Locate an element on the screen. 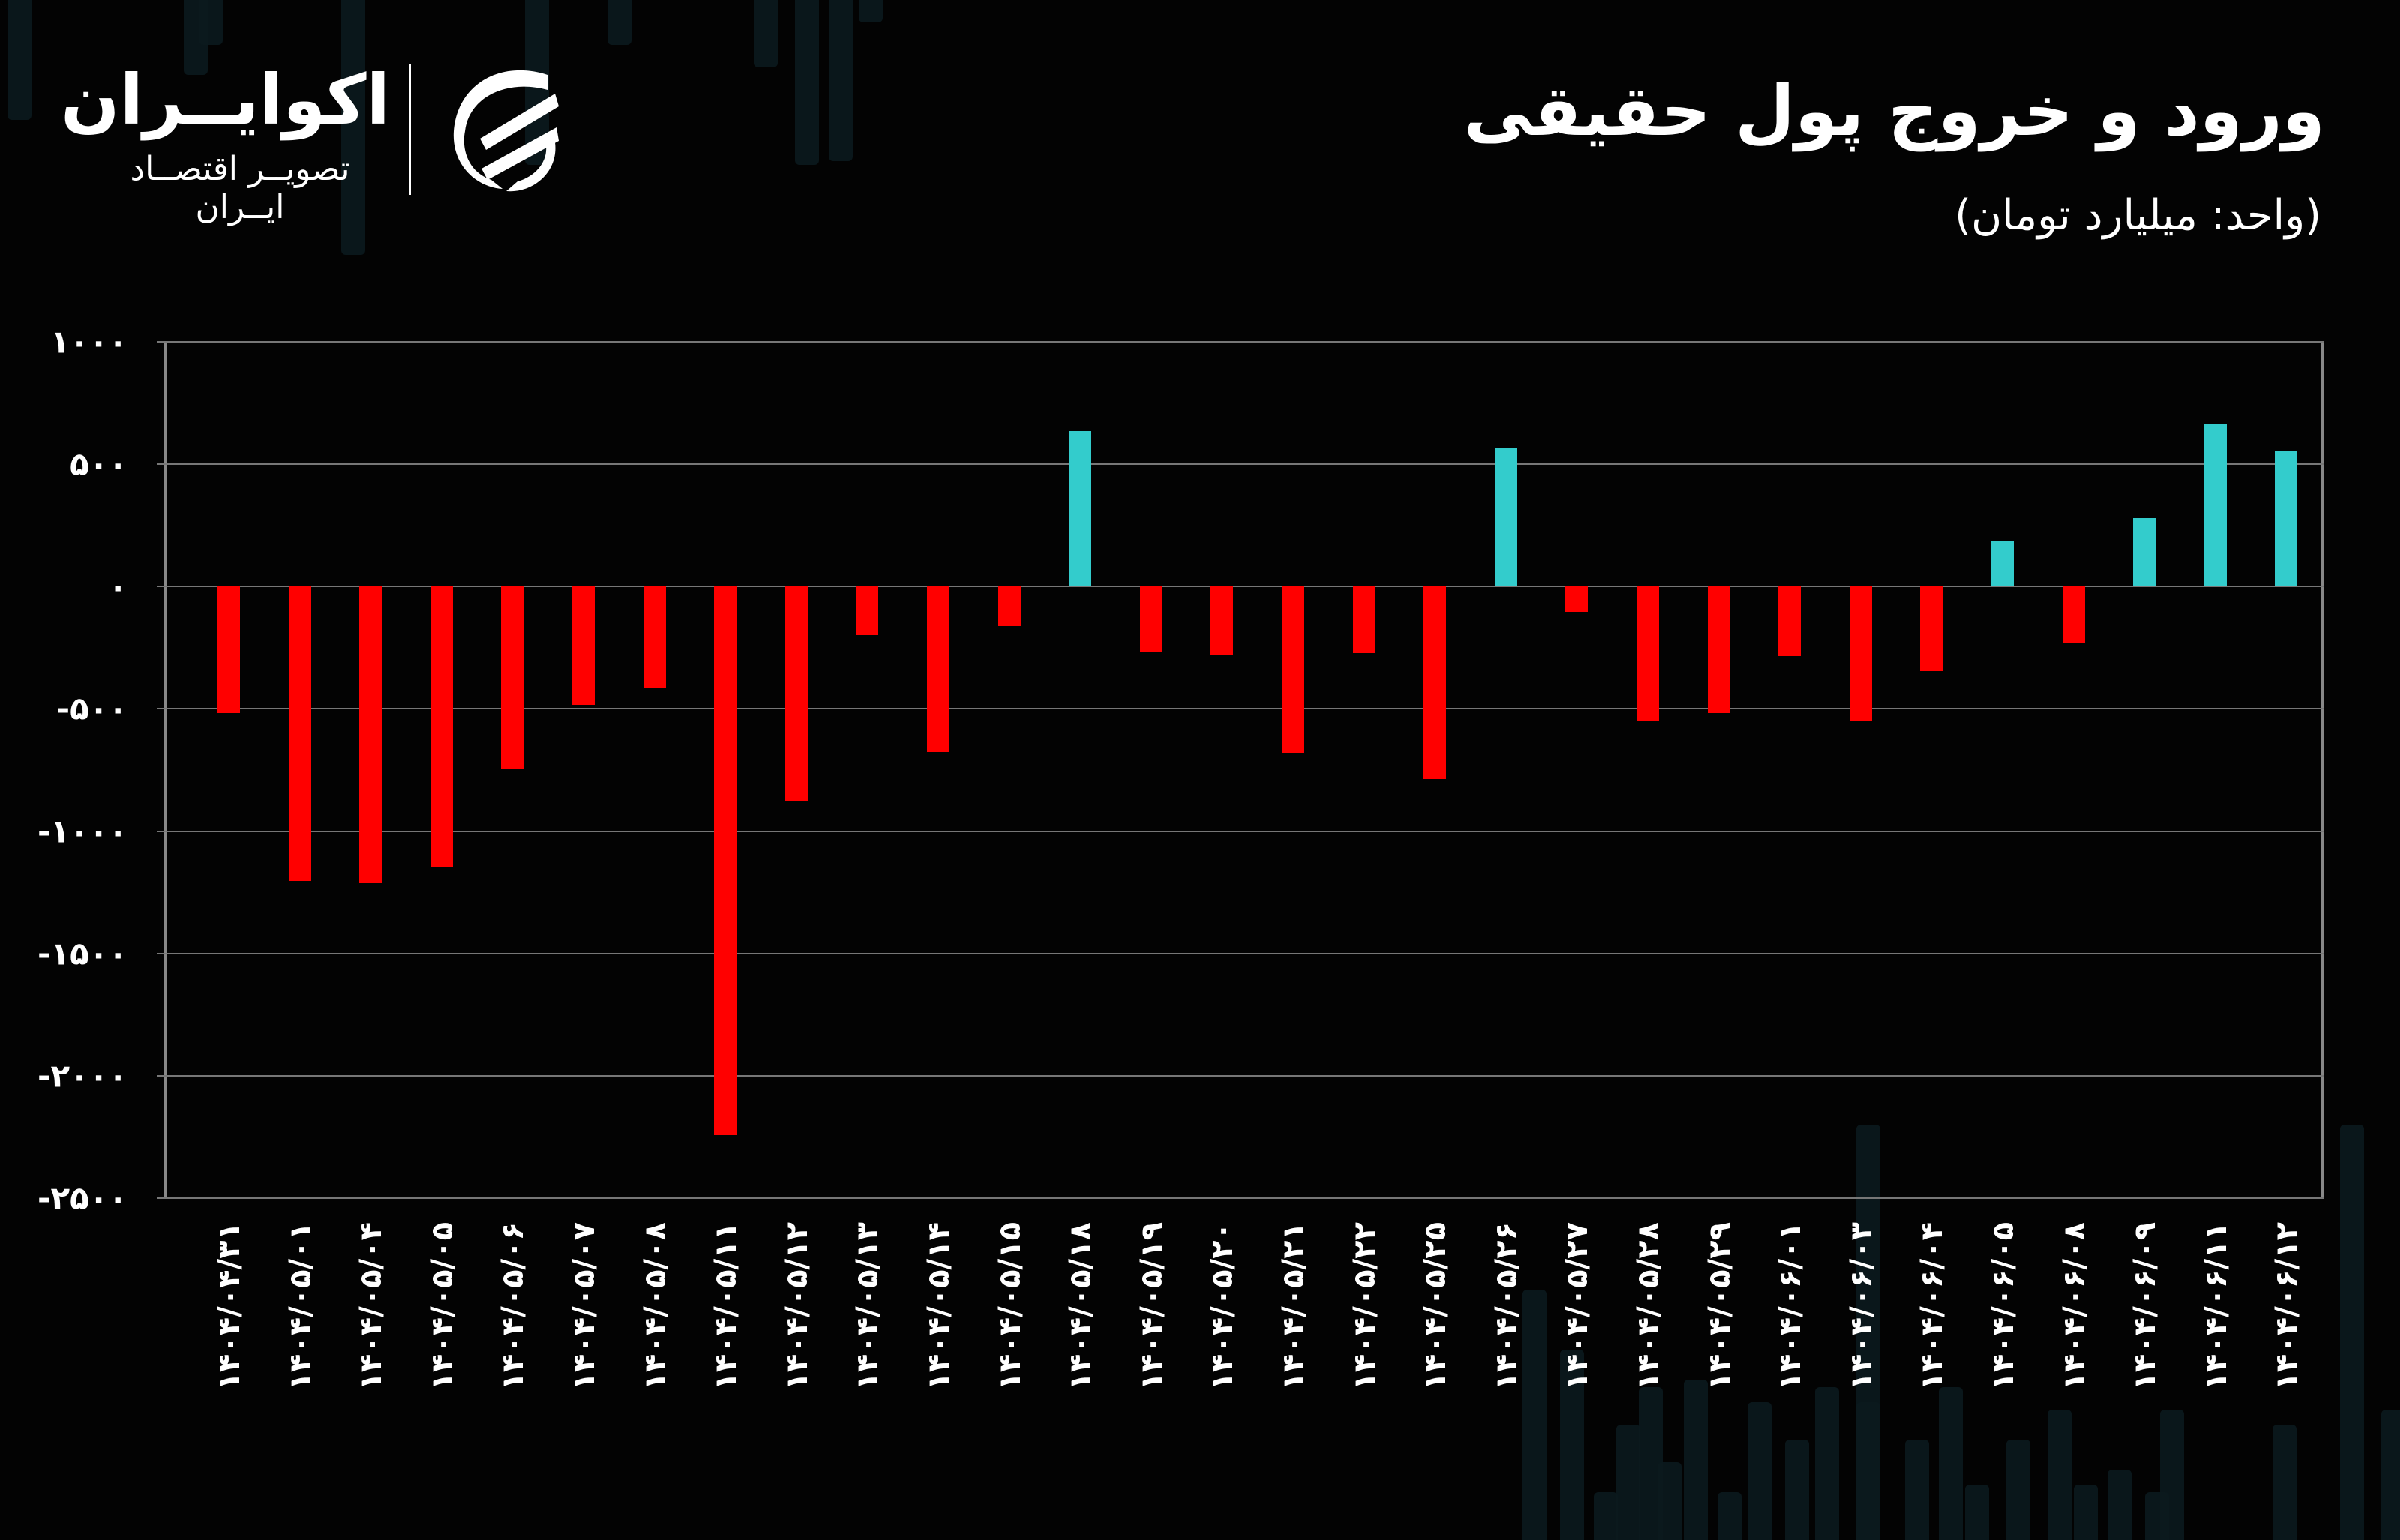 The height and width of the screenshot is (1540, 2400). x-tick-label: ۱۴۰۴/۰۵/۲۲ is located at coordinates (1364, 1306).